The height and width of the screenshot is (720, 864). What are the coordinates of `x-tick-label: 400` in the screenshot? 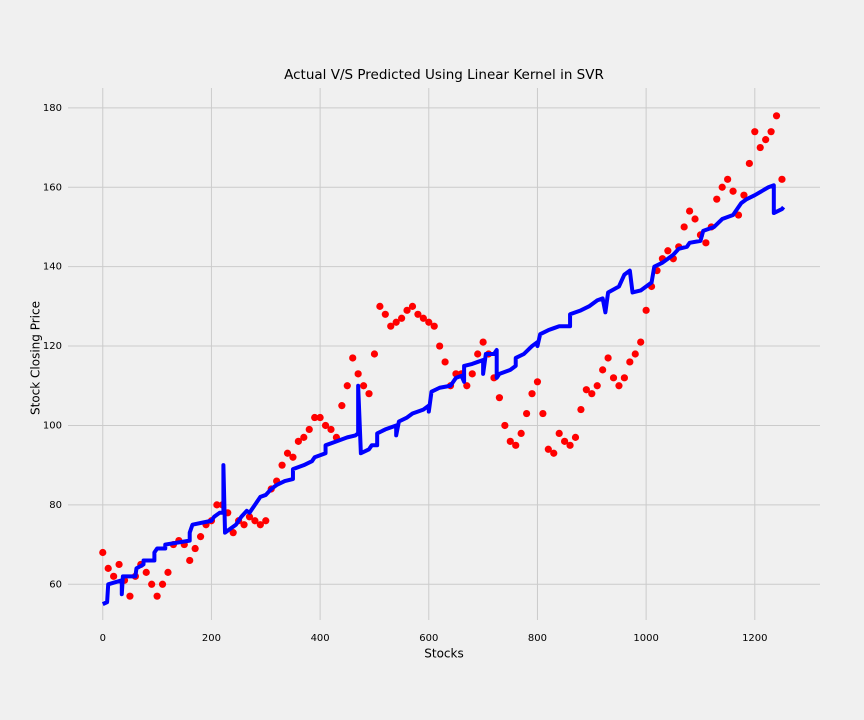 It's located at (320, 638).